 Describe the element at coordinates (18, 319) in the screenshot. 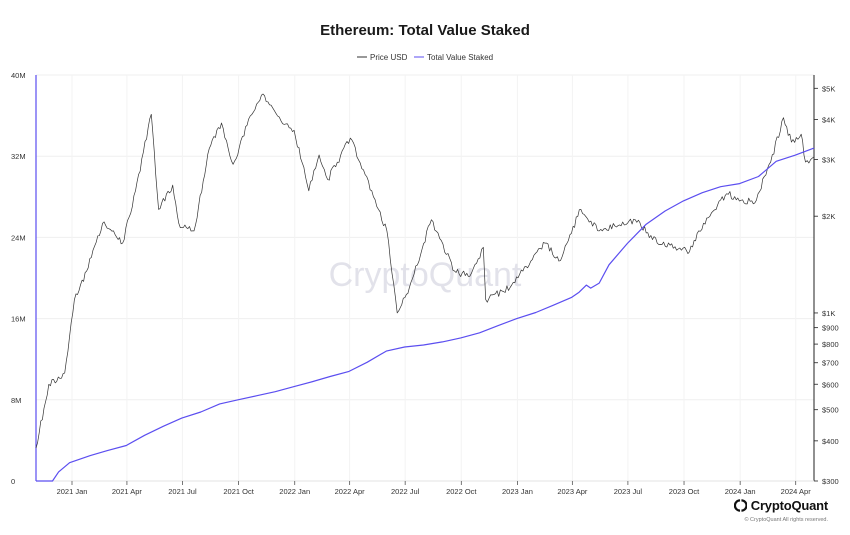

I see `left-tick-label: 16M` at that location.